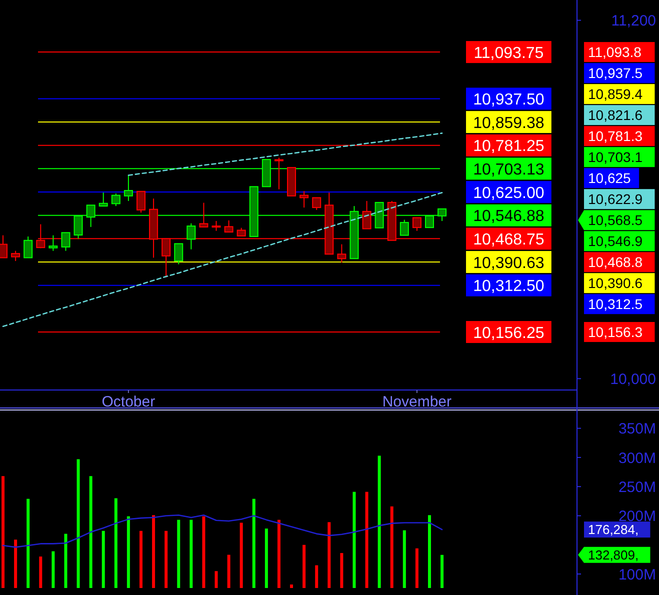  What do you see at coordinates (615, 94) in the screenshot?
I see `text: 10,859.4` at bounding box center [615, 94].